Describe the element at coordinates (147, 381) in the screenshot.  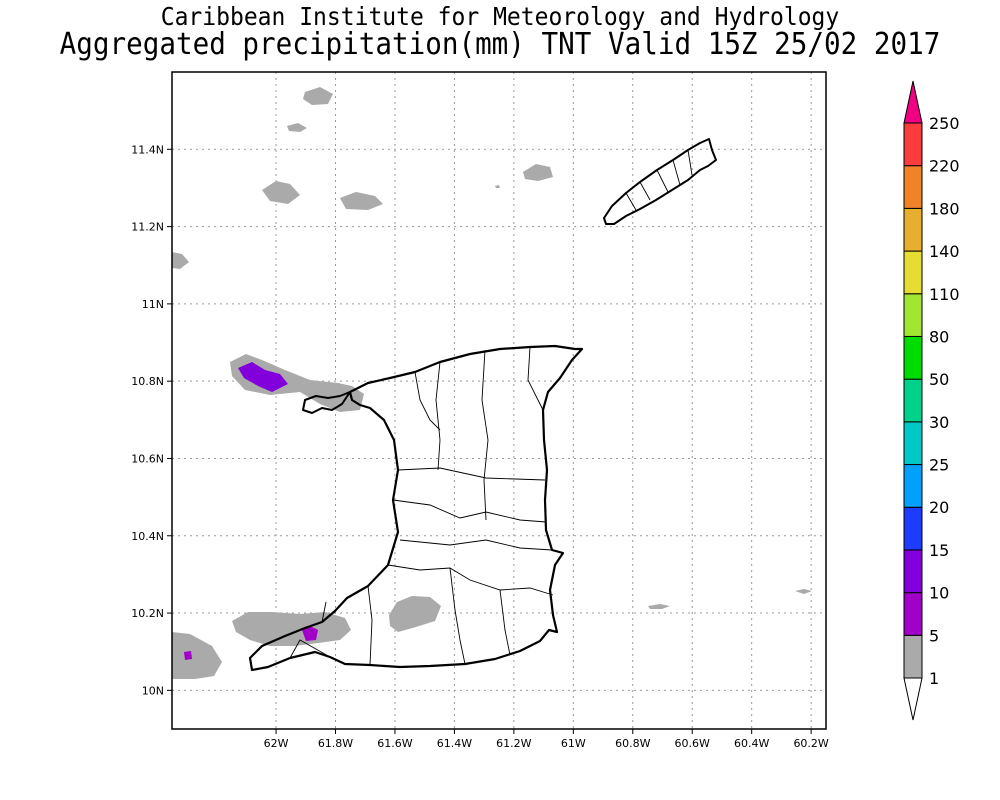
I see `y-tick-label: 10.8N` at that location.